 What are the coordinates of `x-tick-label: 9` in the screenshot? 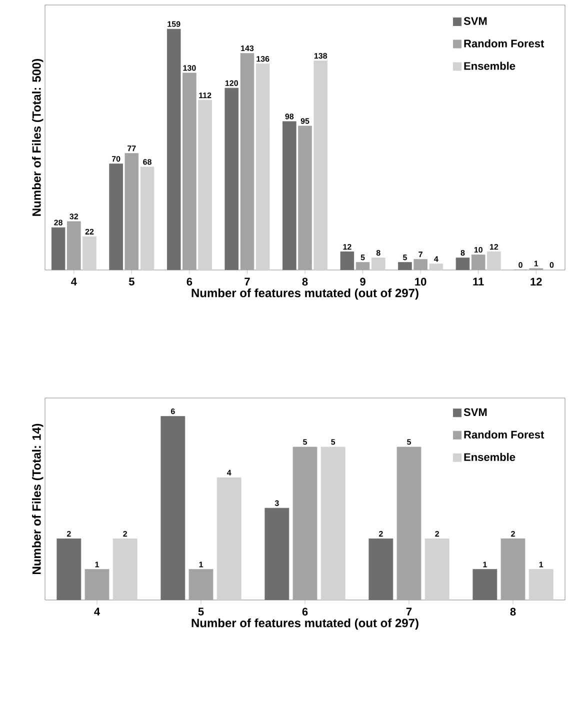 It's located at (363, 282).